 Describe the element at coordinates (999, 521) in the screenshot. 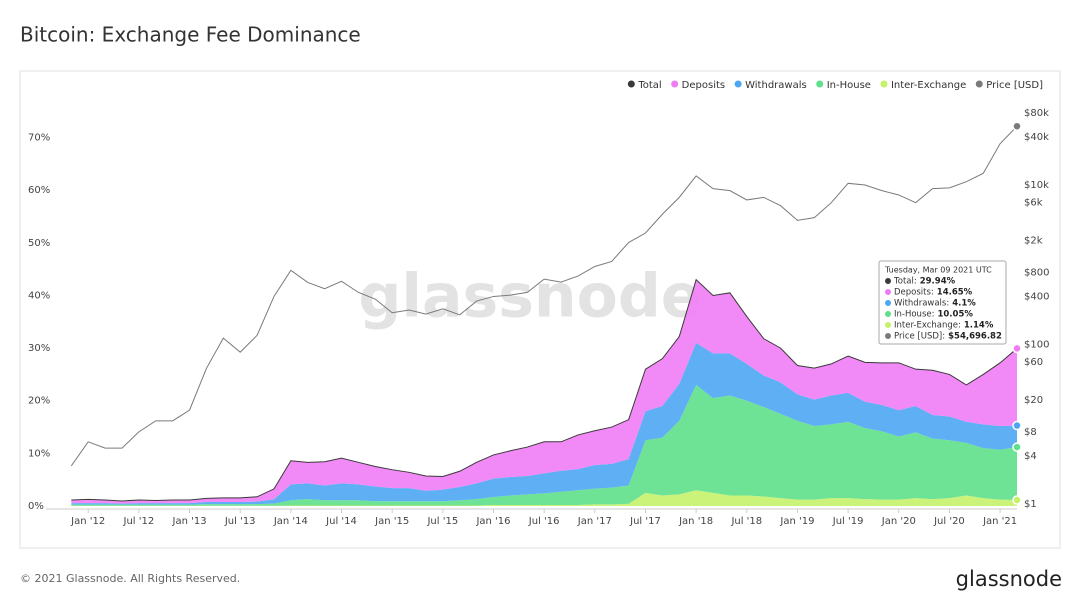

I see `x-tick-label: Jan '21` at that location.